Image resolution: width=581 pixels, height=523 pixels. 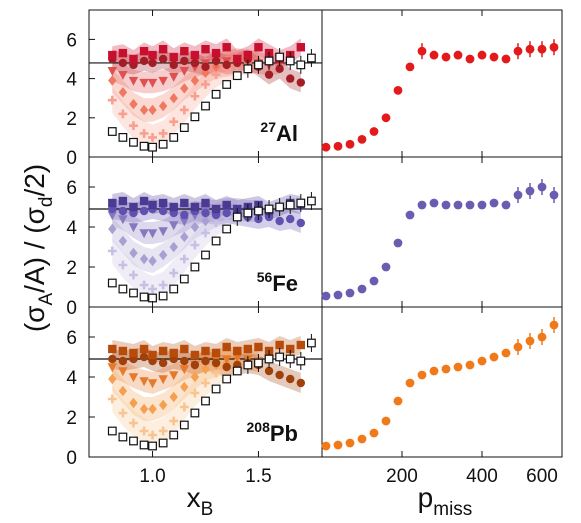 I want to click on y-label-sub-d: d, so click(x=46, y=202).